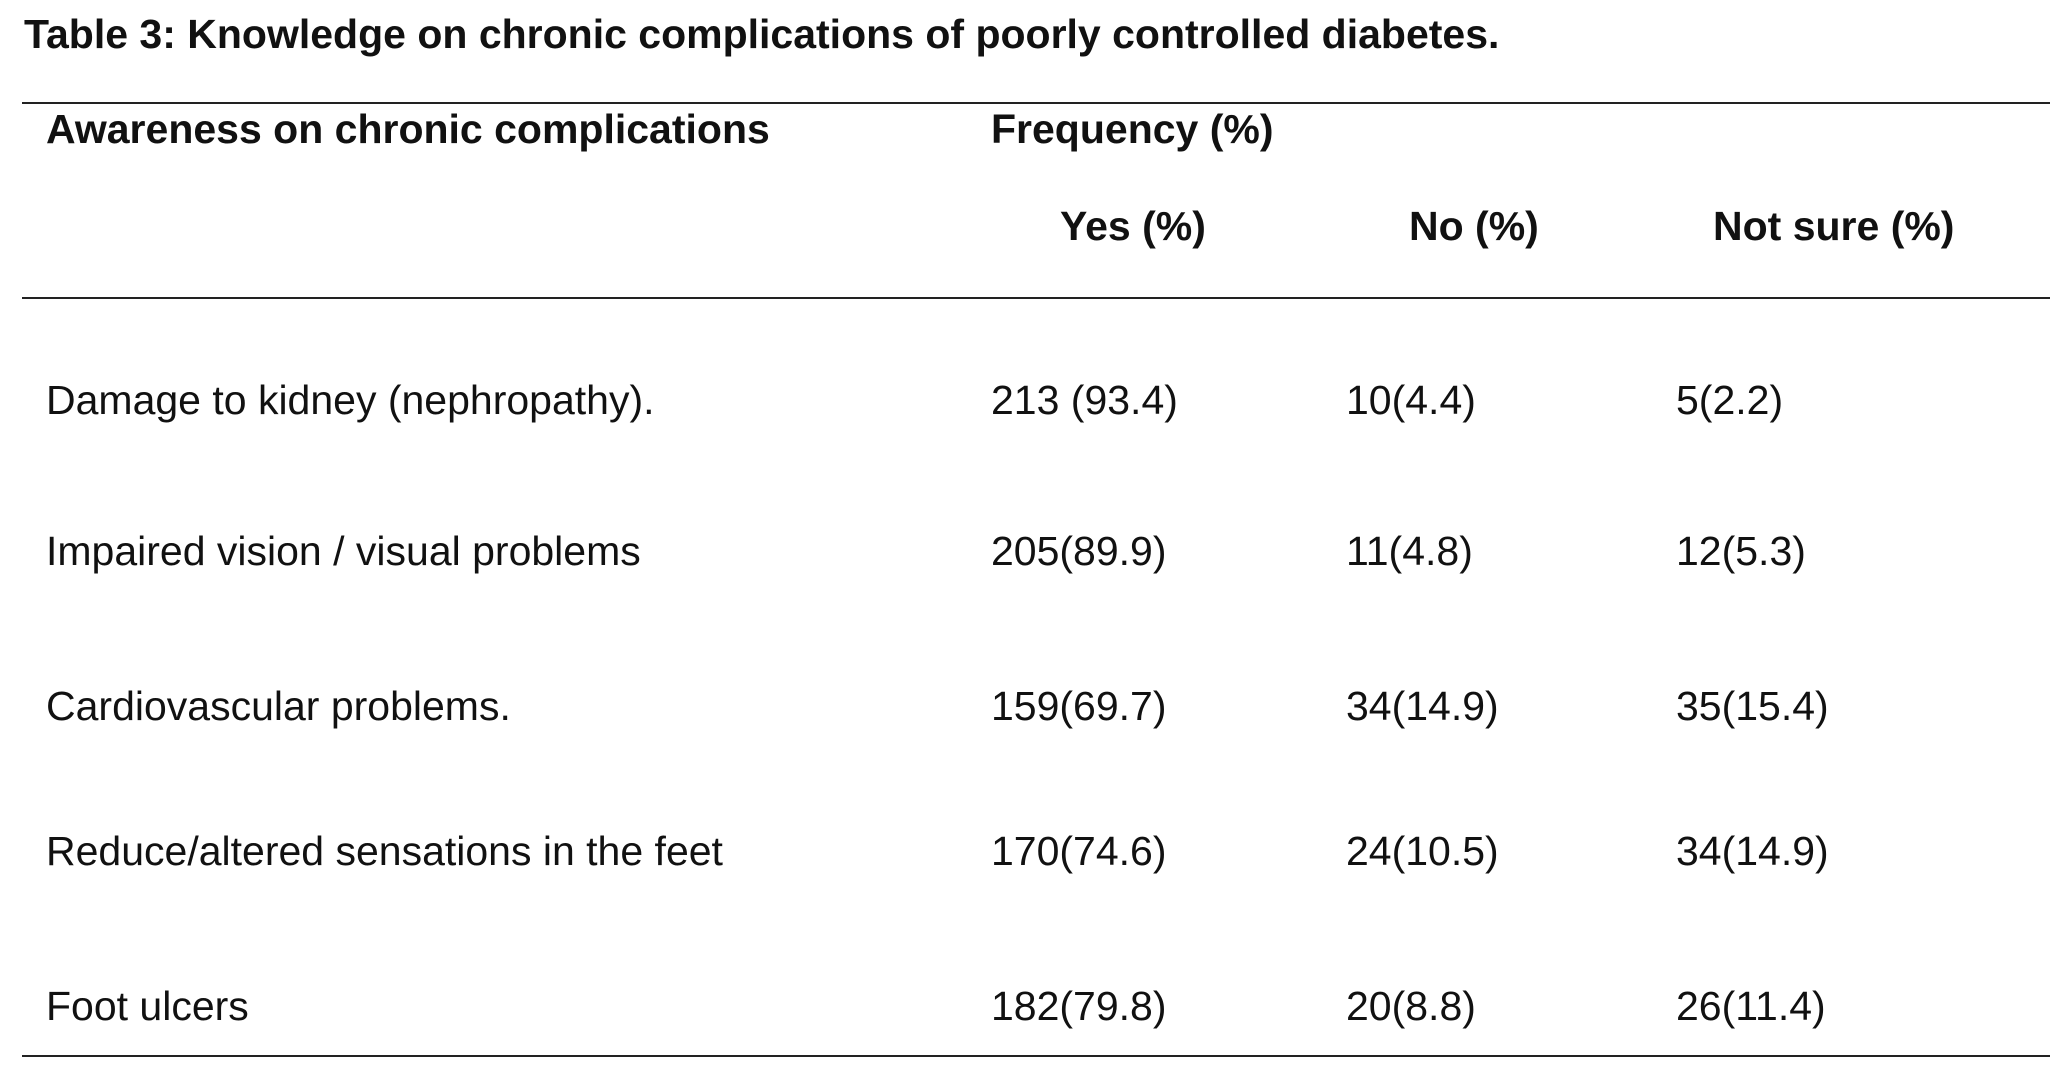 The width and height of the screenshot is (2050, 1072). What do you see at coordinates (1422, 851) in the screenshot?
I see `cell-no: 24(10.5)` at bounding box center [1422, 851].